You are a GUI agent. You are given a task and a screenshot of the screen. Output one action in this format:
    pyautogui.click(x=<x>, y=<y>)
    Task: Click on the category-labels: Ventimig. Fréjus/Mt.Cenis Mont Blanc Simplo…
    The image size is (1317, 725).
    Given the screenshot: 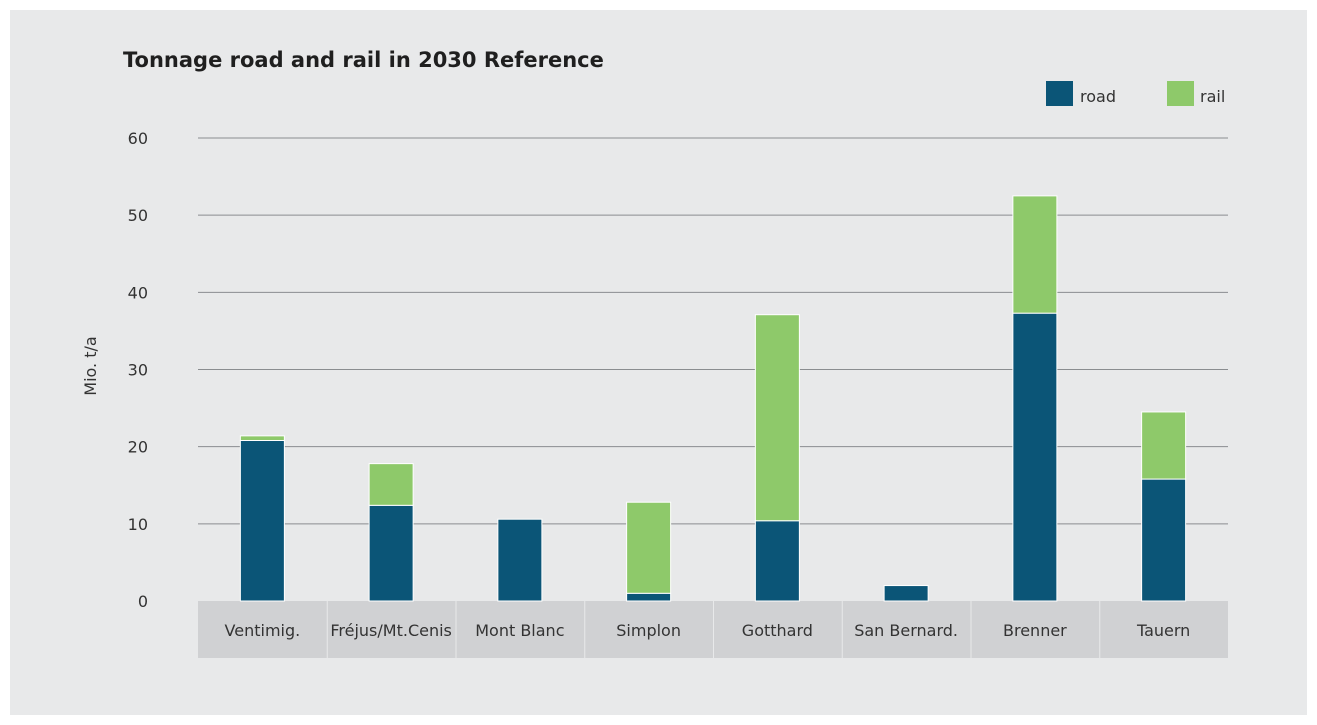 What is the action you would take?
    pyautogui.click(x=708, y=630)
    